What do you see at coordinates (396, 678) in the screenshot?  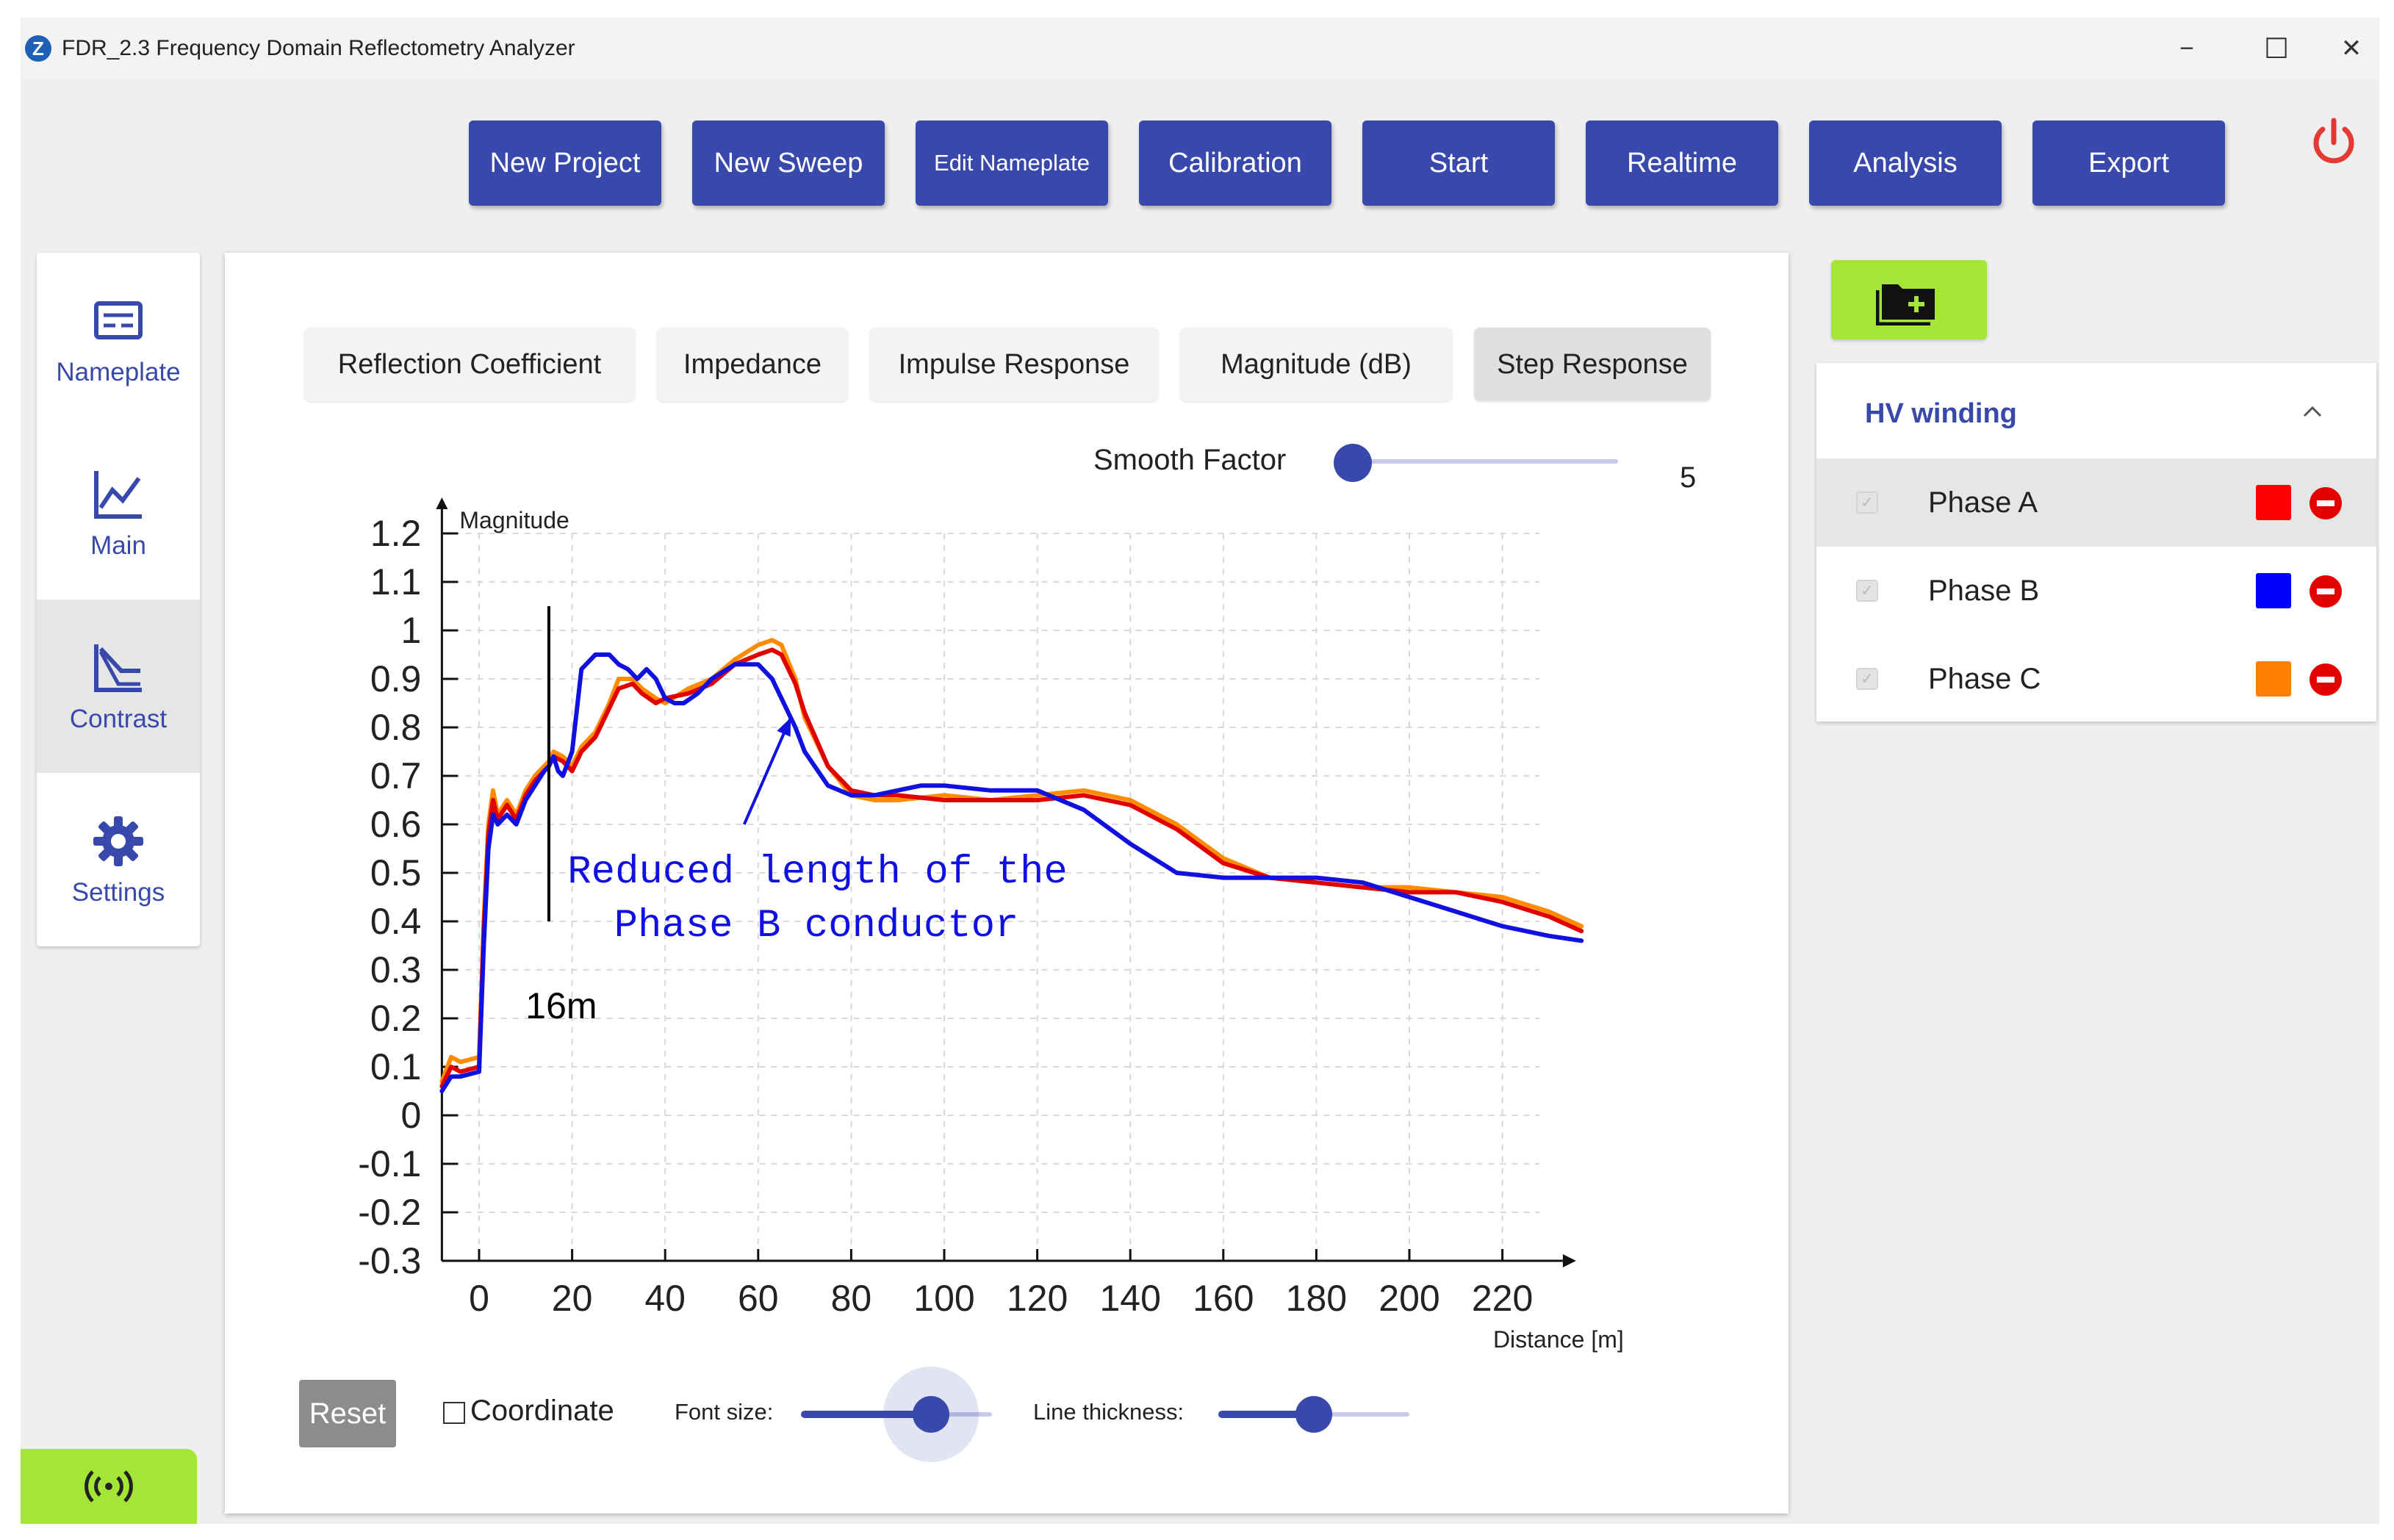 I see `y-tick-label: 0.9` at bounding box center [396, 678].